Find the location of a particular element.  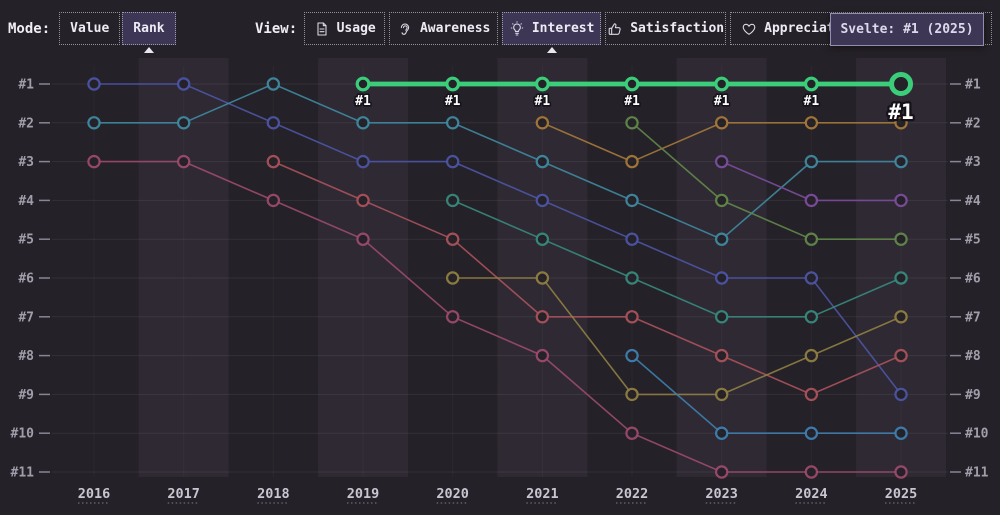

x-axis-year-label: 2023 is located at coordinates (721, 494).